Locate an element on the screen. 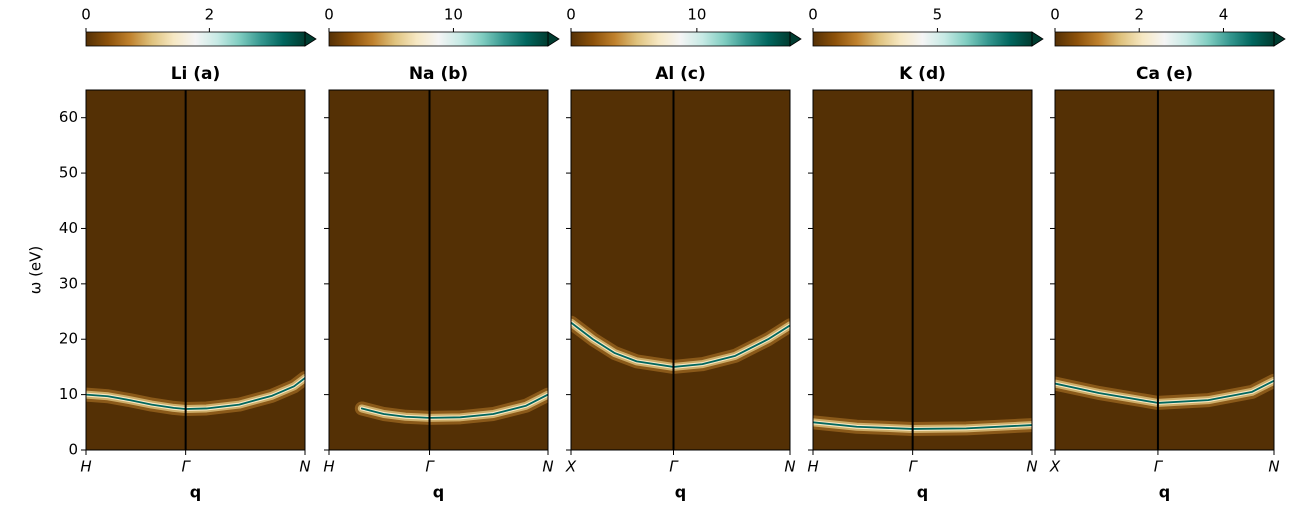 The width and height of the screenshot is (1308, 529). colorbar-tick-label: 5 is located at coordinates (938, 15).